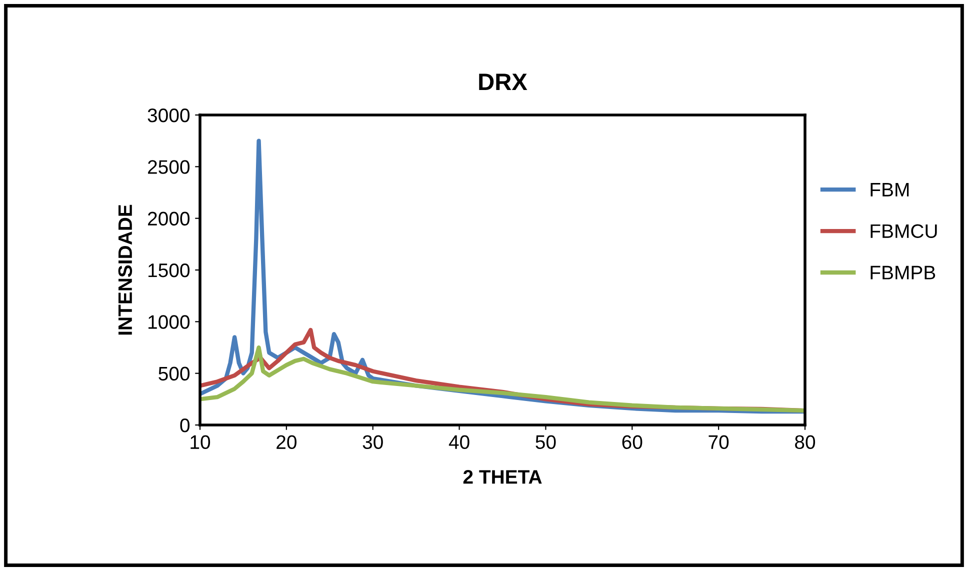 This screenshot has height=571, width=968. What do you see at coordinates (546, 442) in the screenshot?
I see `x-tick-label: 50` at bounding box center [546, 442].